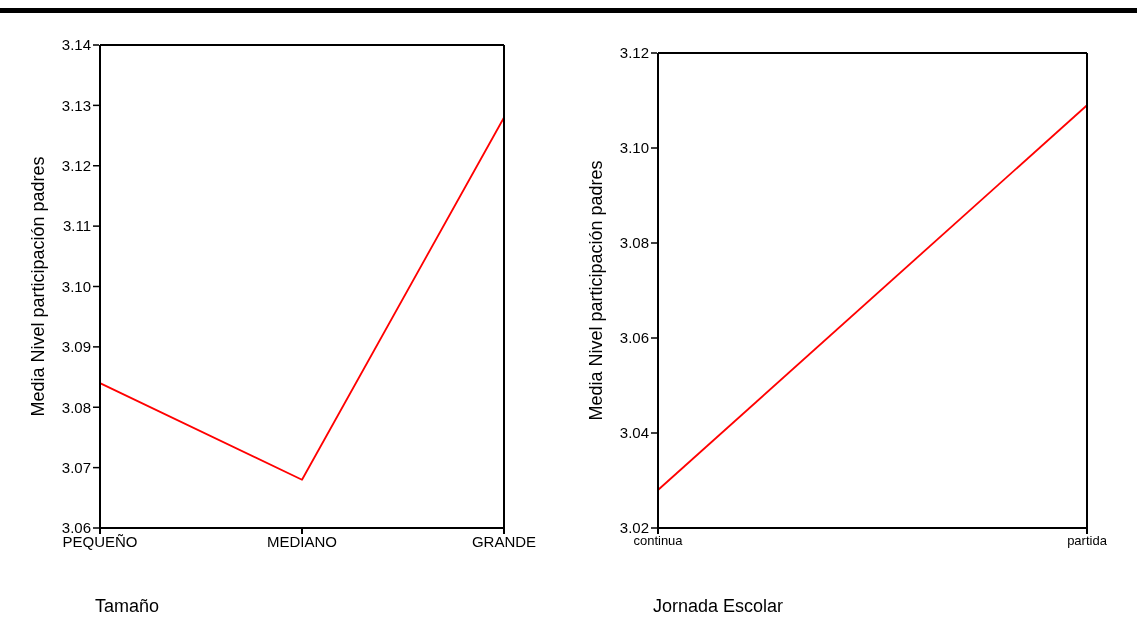 The height and width of the screenshot is (621, 1137). What do you see at coordinates (718, 606) in the screenshot?
I see `x-axis-title: Jornada Escolar` at bounding box center [718, 606].